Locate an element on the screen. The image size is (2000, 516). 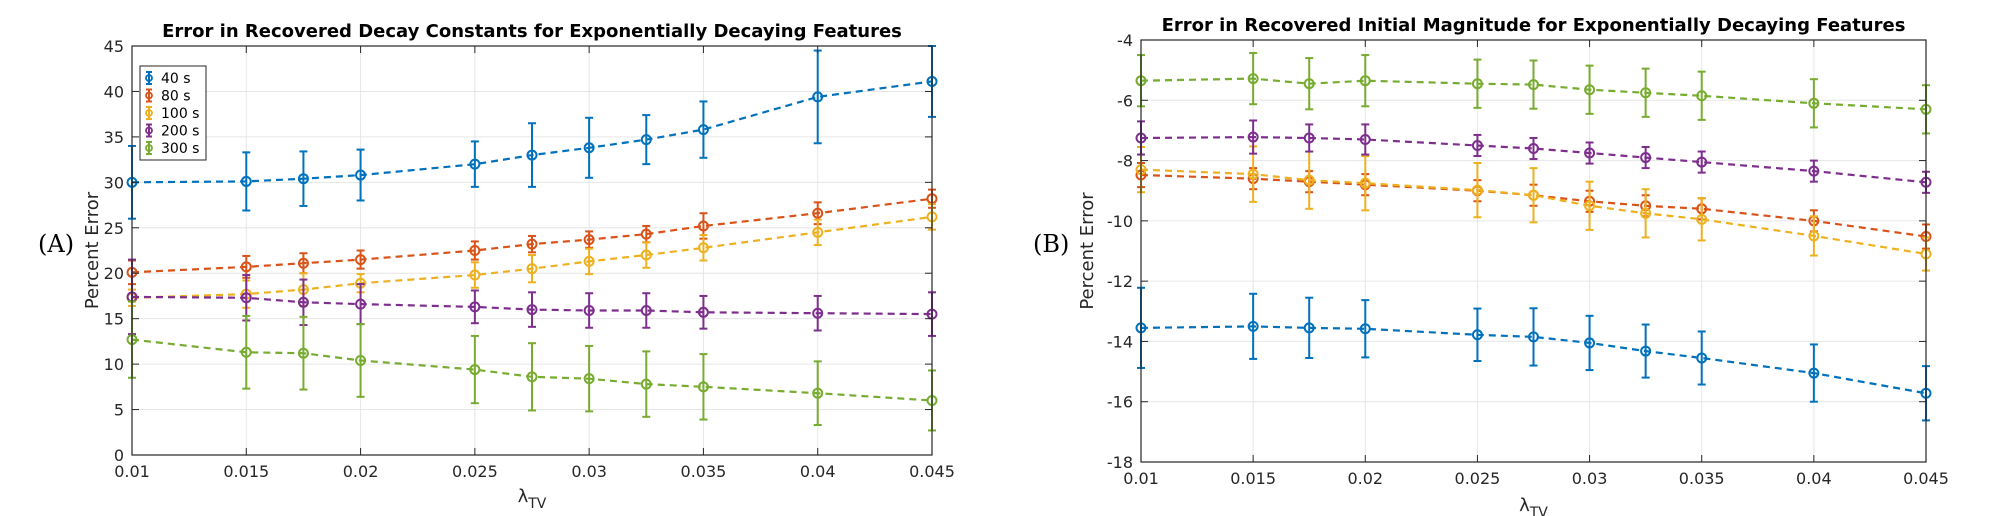
y-tick-label: -10 is located at coordinates (1120, 221).